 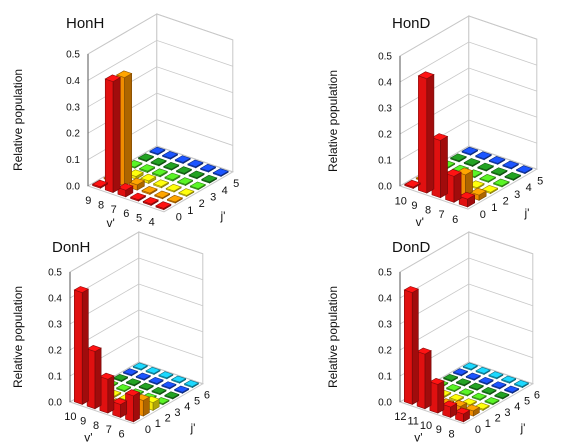 I want to click on j-tick-label: 0, so click(x=478, y=430).